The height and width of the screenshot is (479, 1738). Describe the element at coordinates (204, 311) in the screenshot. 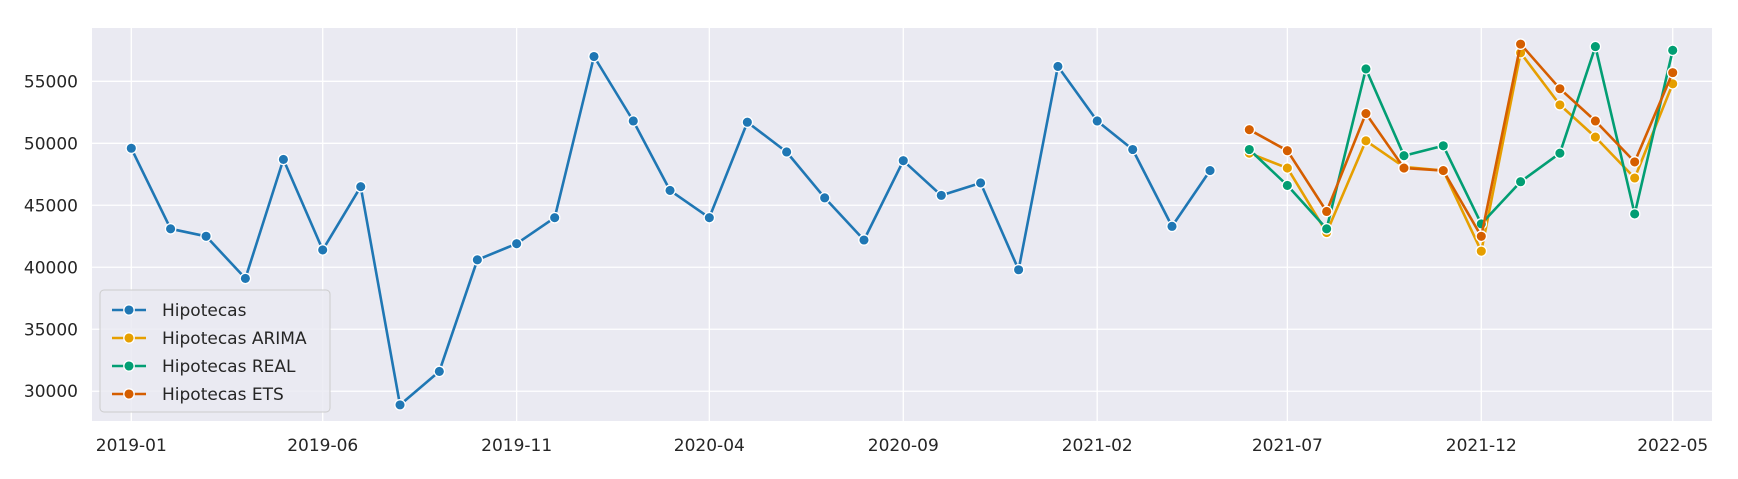

I see `legend-label: Hipotecas` at that location.